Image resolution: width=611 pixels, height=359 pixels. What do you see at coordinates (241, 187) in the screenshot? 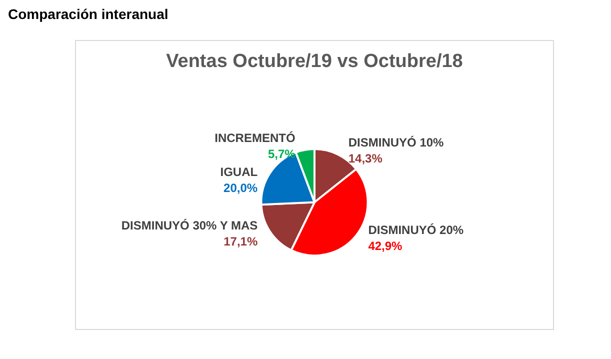
I see `data-label: 20,0%` at bounding box center [241, 187].